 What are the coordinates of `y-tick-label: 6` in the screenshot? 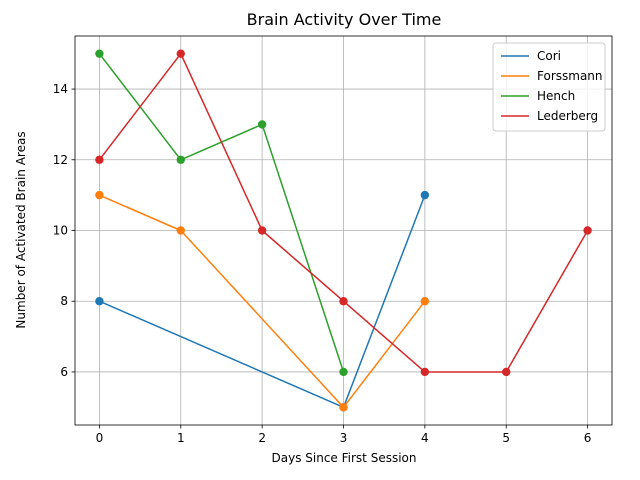 It's located at (64, 372).